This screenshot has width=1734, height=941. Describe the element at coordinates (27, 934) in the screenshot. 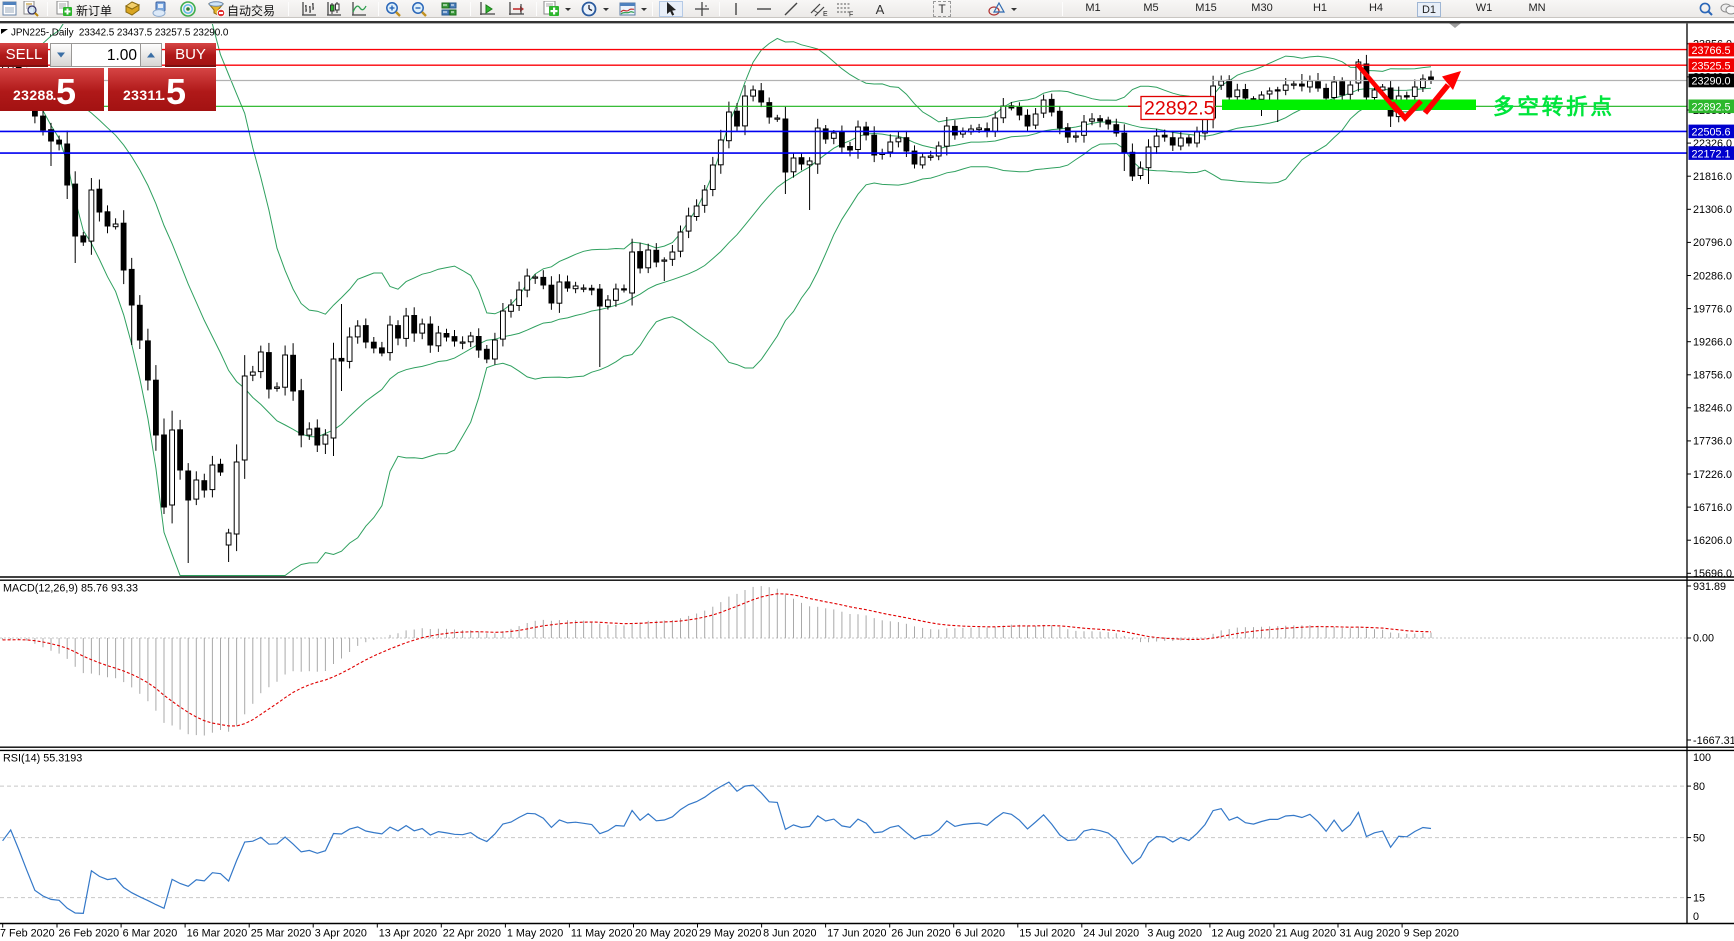

I see `svg-text: 7 Feb 2020` at that location.